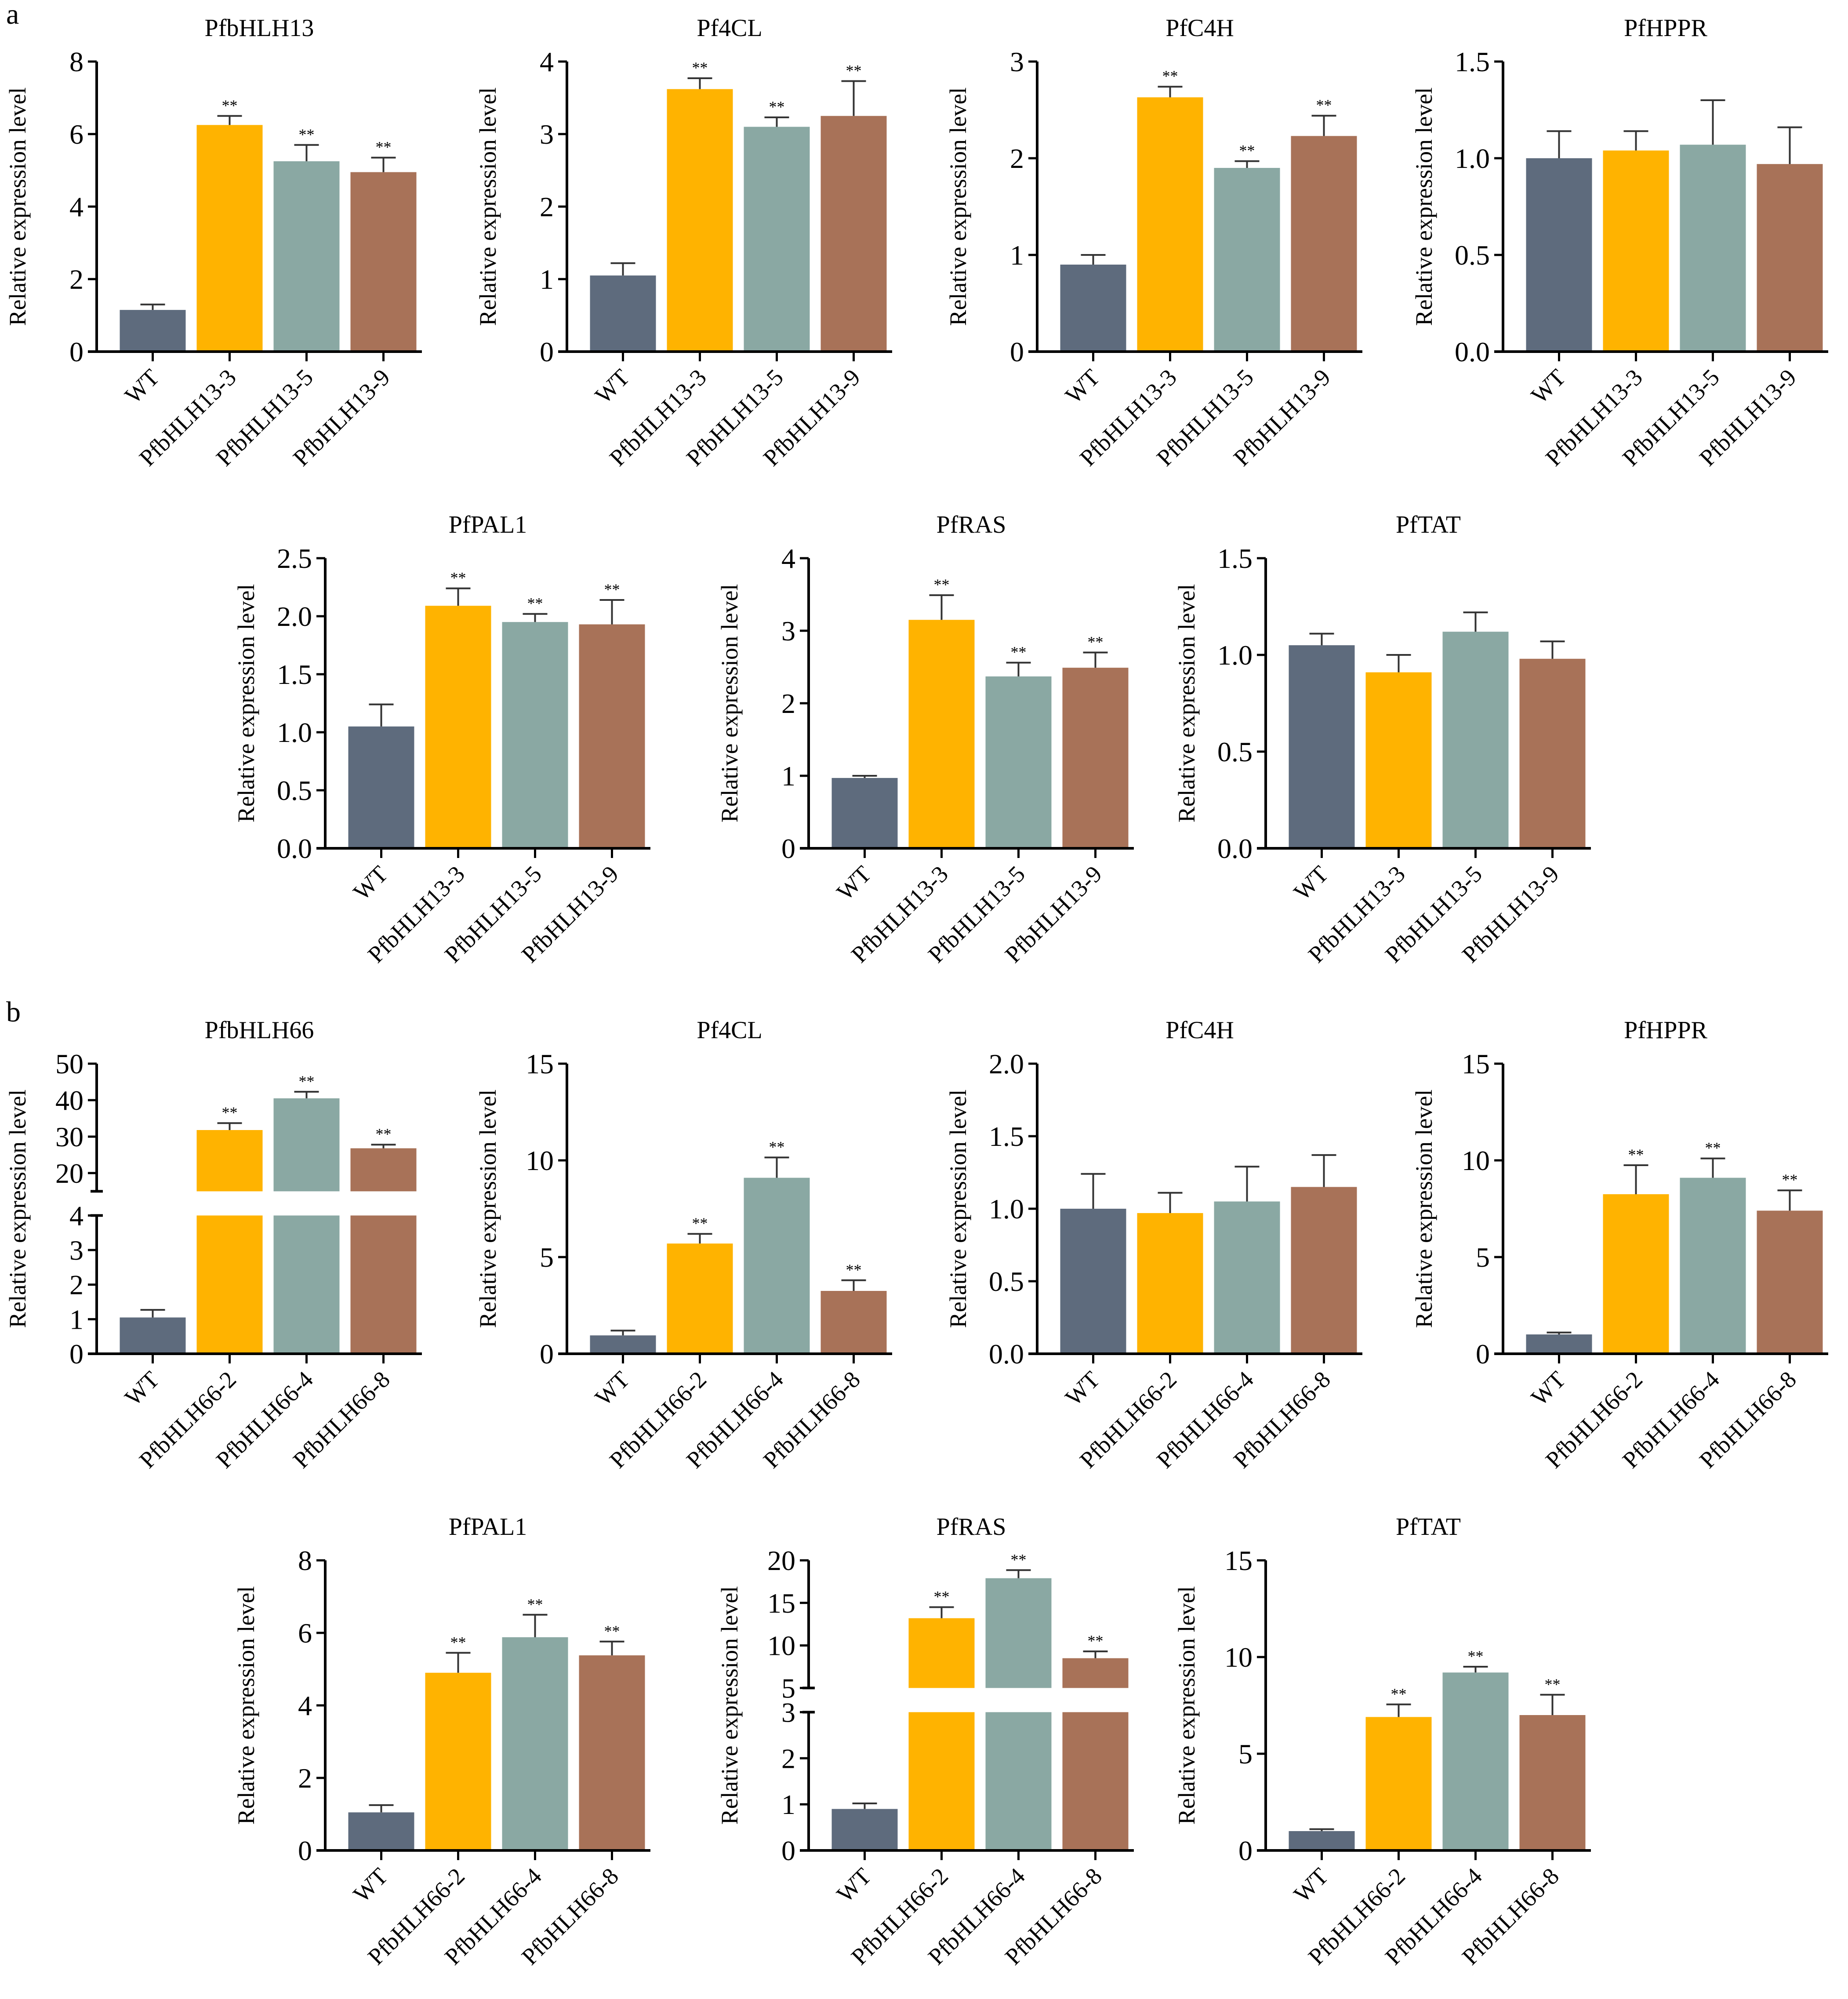 The height and width of the screenshot is (1999, 1848). What do you see at coordinates (540, 1063) in the screenshot?
I see `y-tick-label: 15` at bounding box center [540, 1063].